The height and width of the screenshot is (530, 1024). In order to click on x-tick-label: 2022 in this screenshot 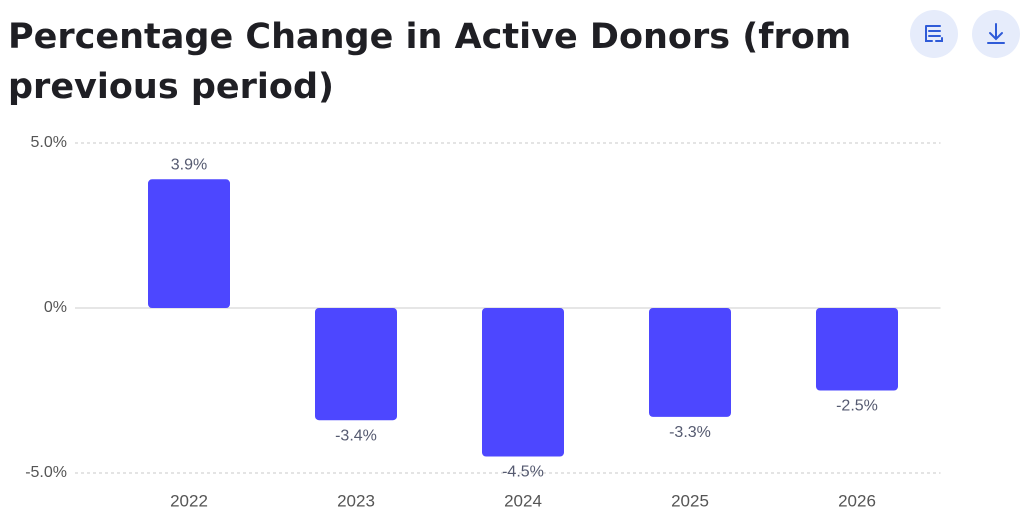, I will do `click(189, 500)`.